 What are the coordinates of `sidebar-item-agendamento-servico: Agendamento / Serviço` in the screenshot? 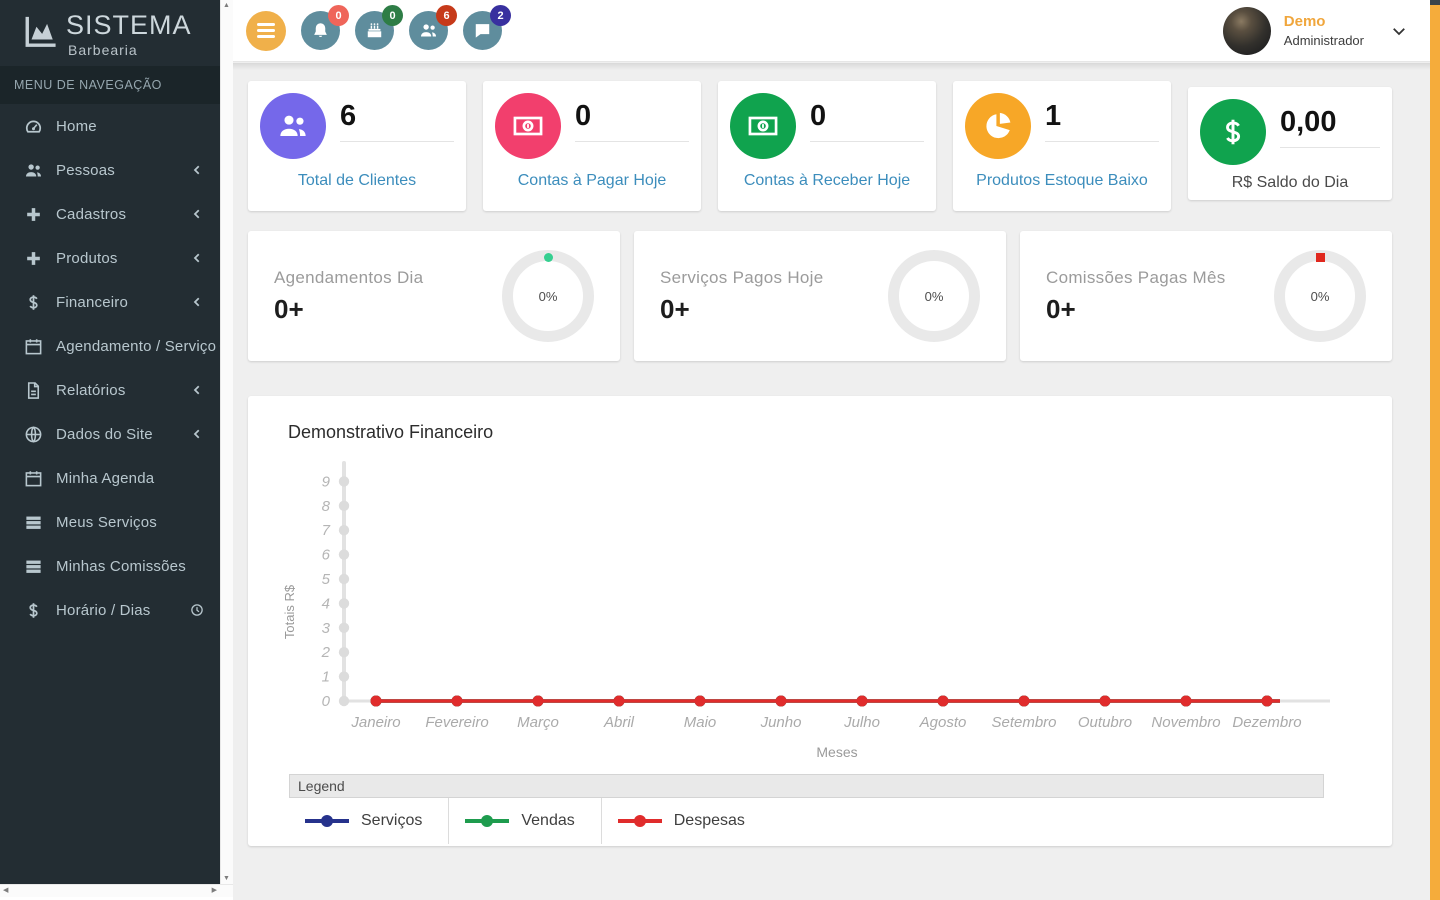 It's located at (113, 346).